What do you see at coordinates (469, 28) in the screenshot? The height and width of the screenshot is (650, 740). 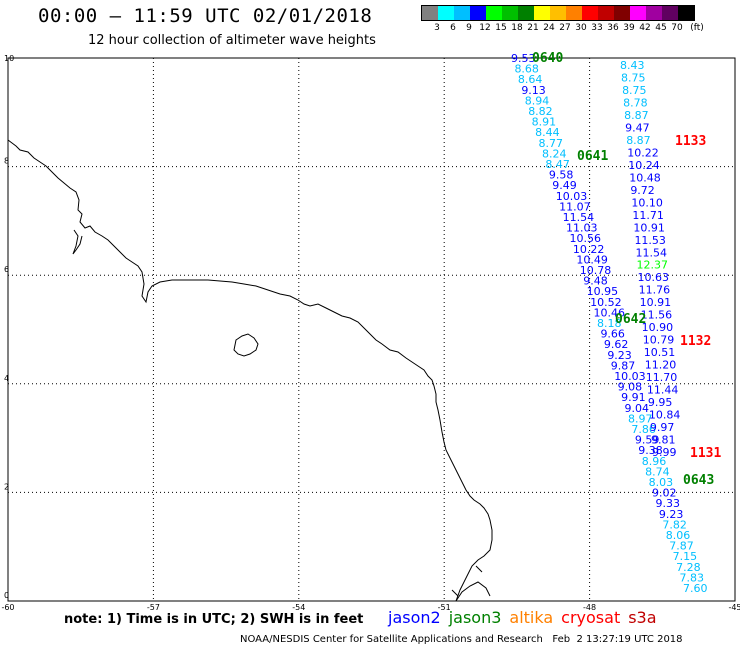 I see `legend-label: 9` at bounding box center [469, 28].